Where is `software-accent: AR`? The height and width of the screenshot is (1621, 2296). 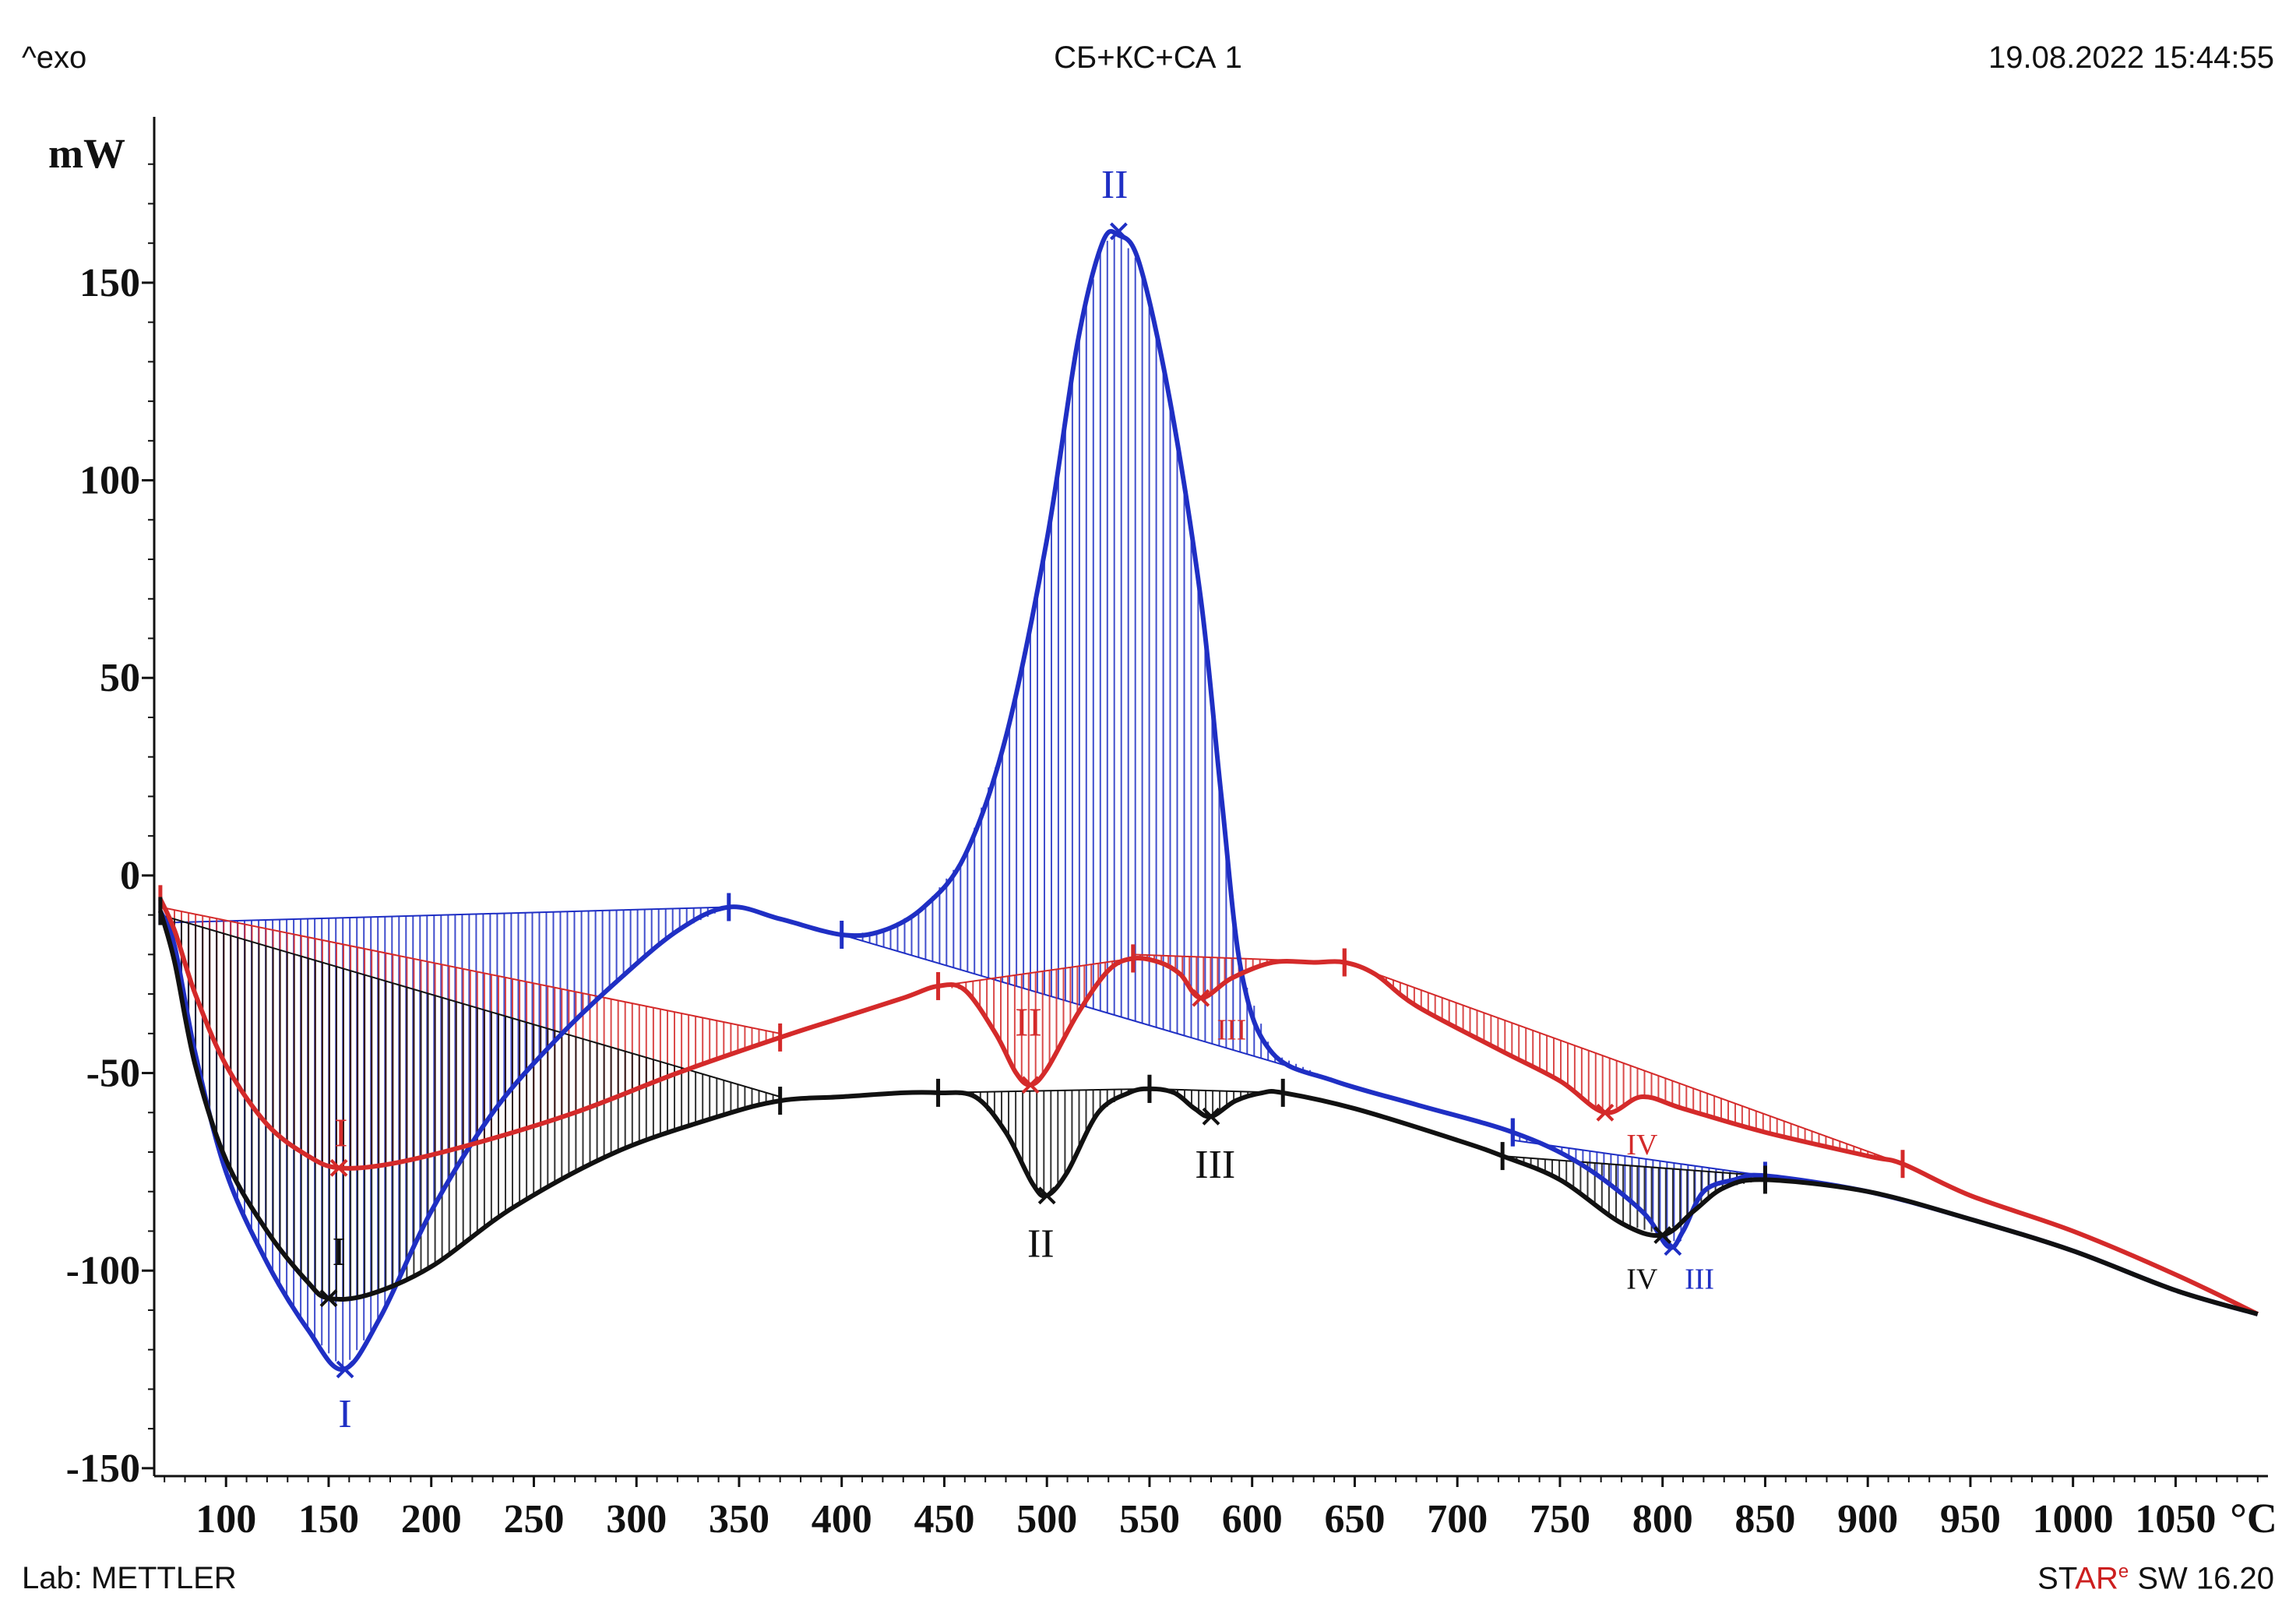
software-accent: AR is located at coordinates (2096, 1578).